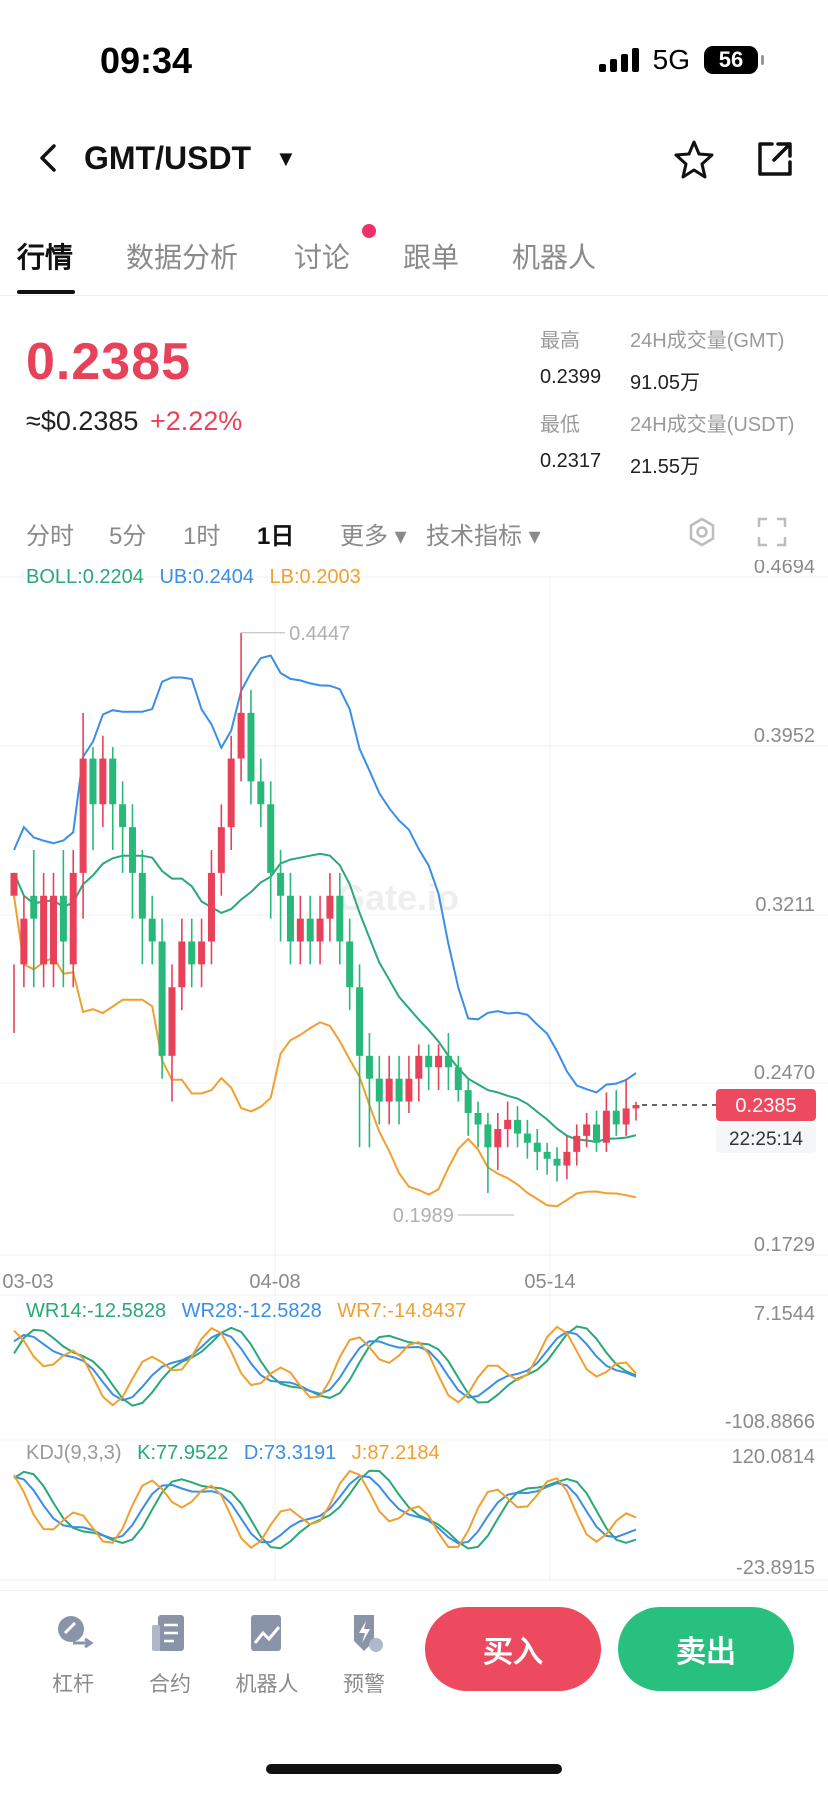  I want to click on robot-label: 机器人, so click(267, 1684).